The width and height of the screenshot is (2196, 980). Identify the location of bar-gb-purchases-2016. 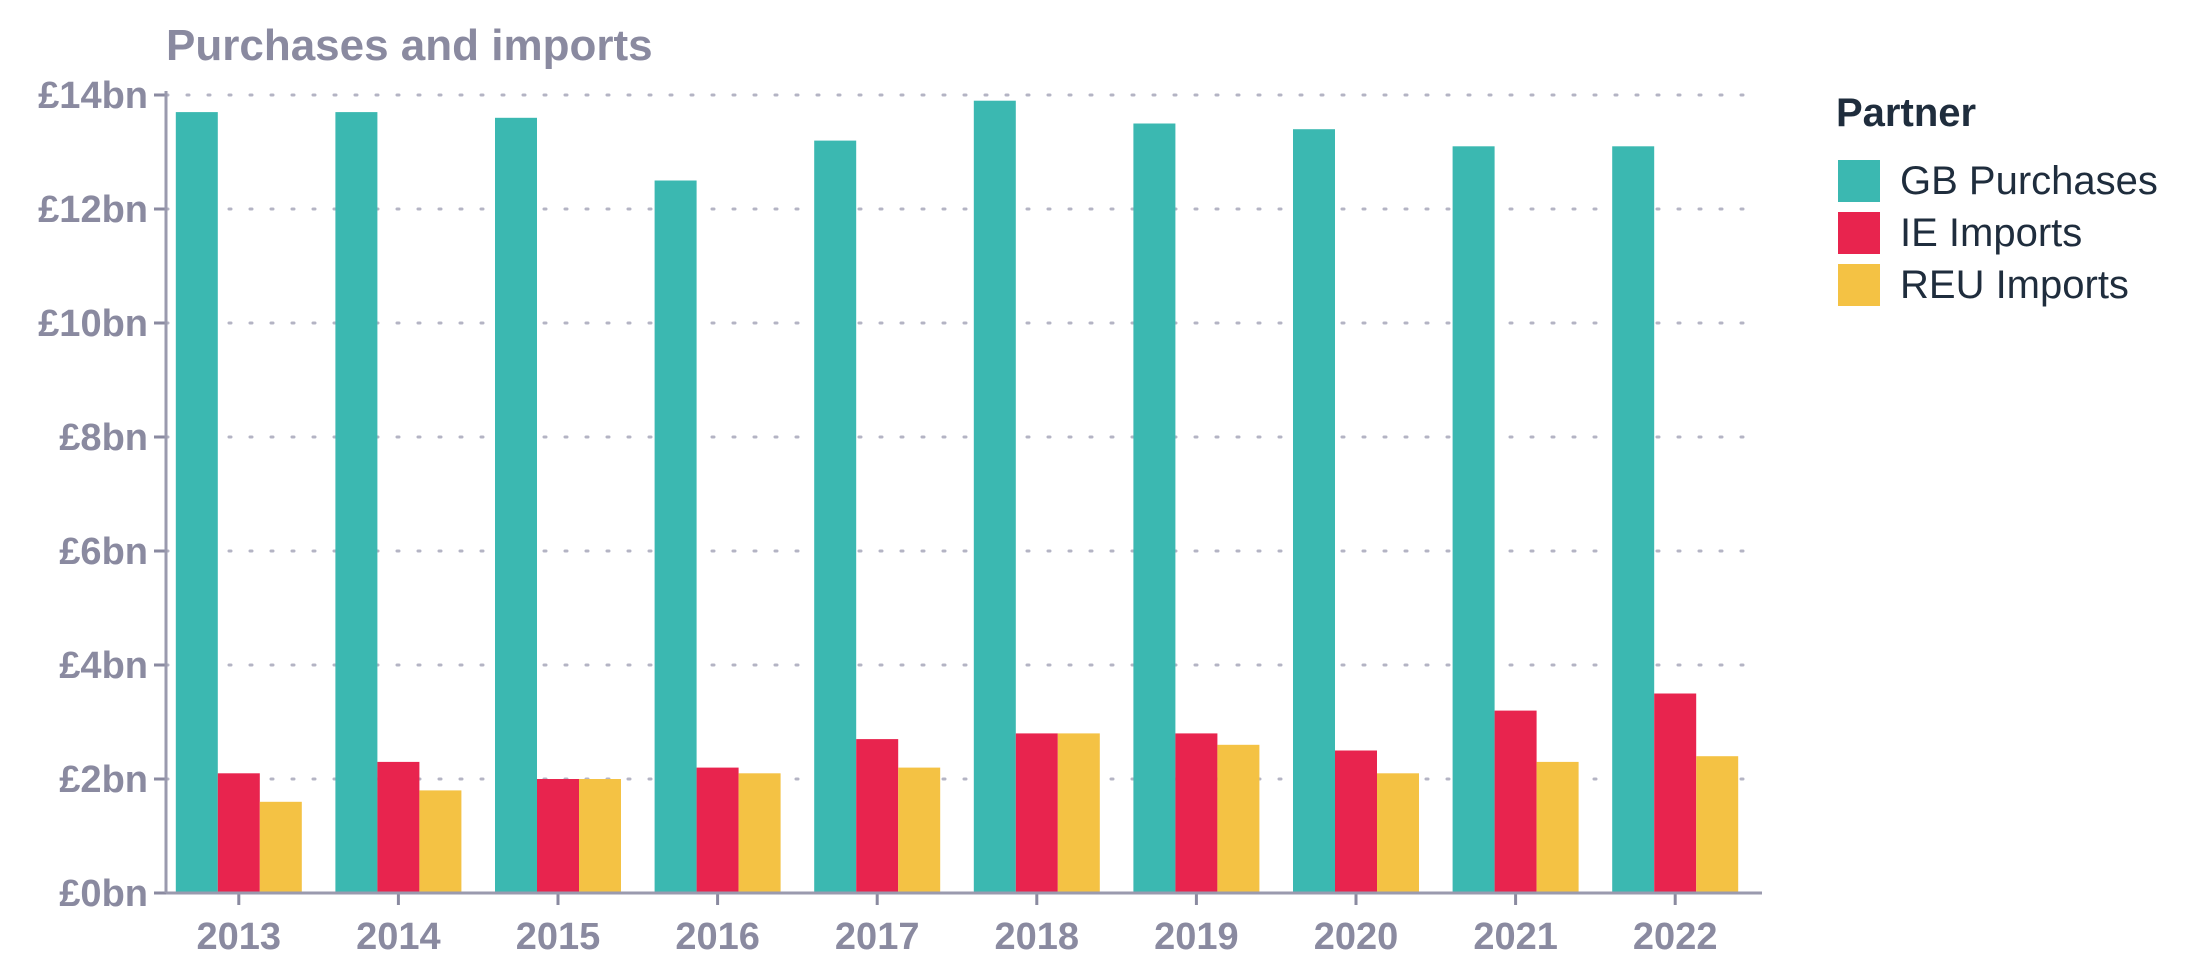
(675, 536).